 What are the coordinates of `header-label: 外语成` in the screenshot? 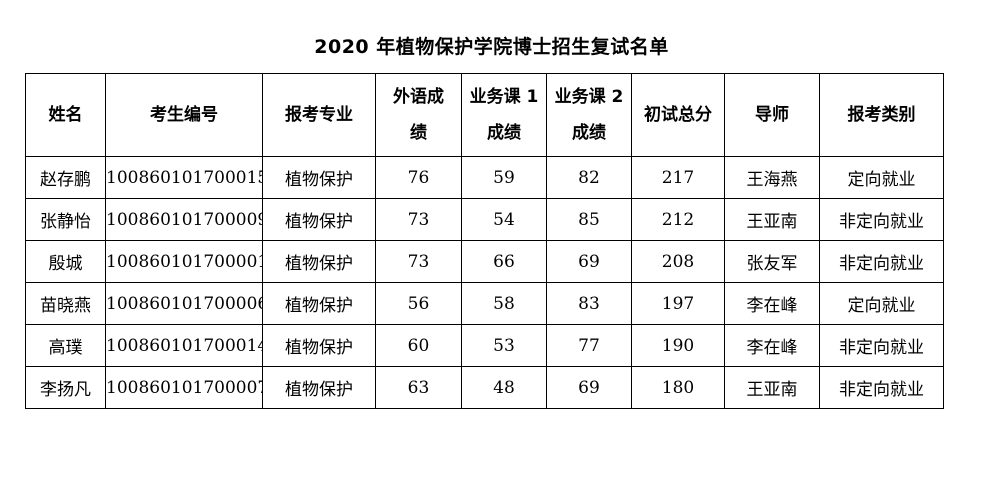 It's located at (418, 97).